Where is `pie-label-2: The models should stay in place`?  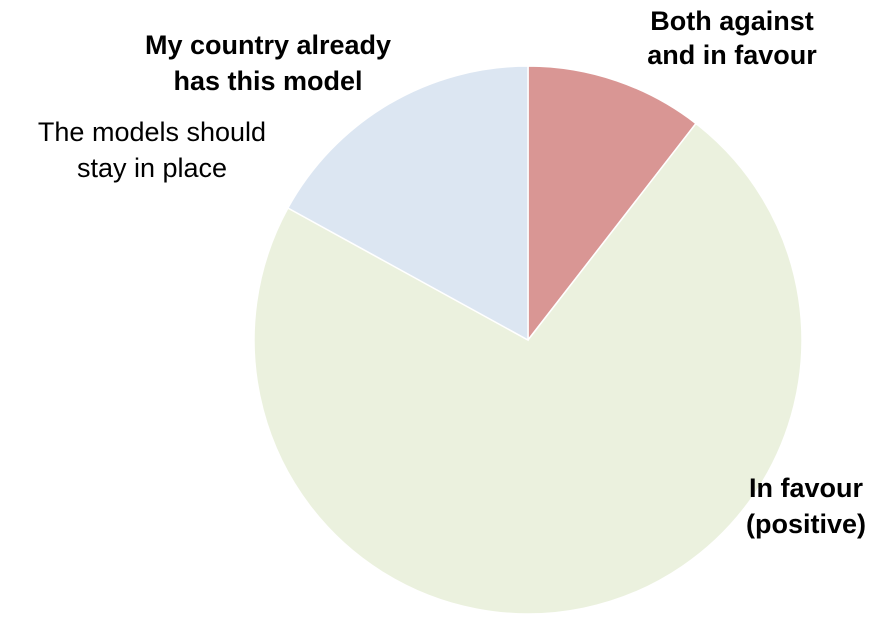 pie-label-2: The models should stay in place is located at coordinates (152, 150).